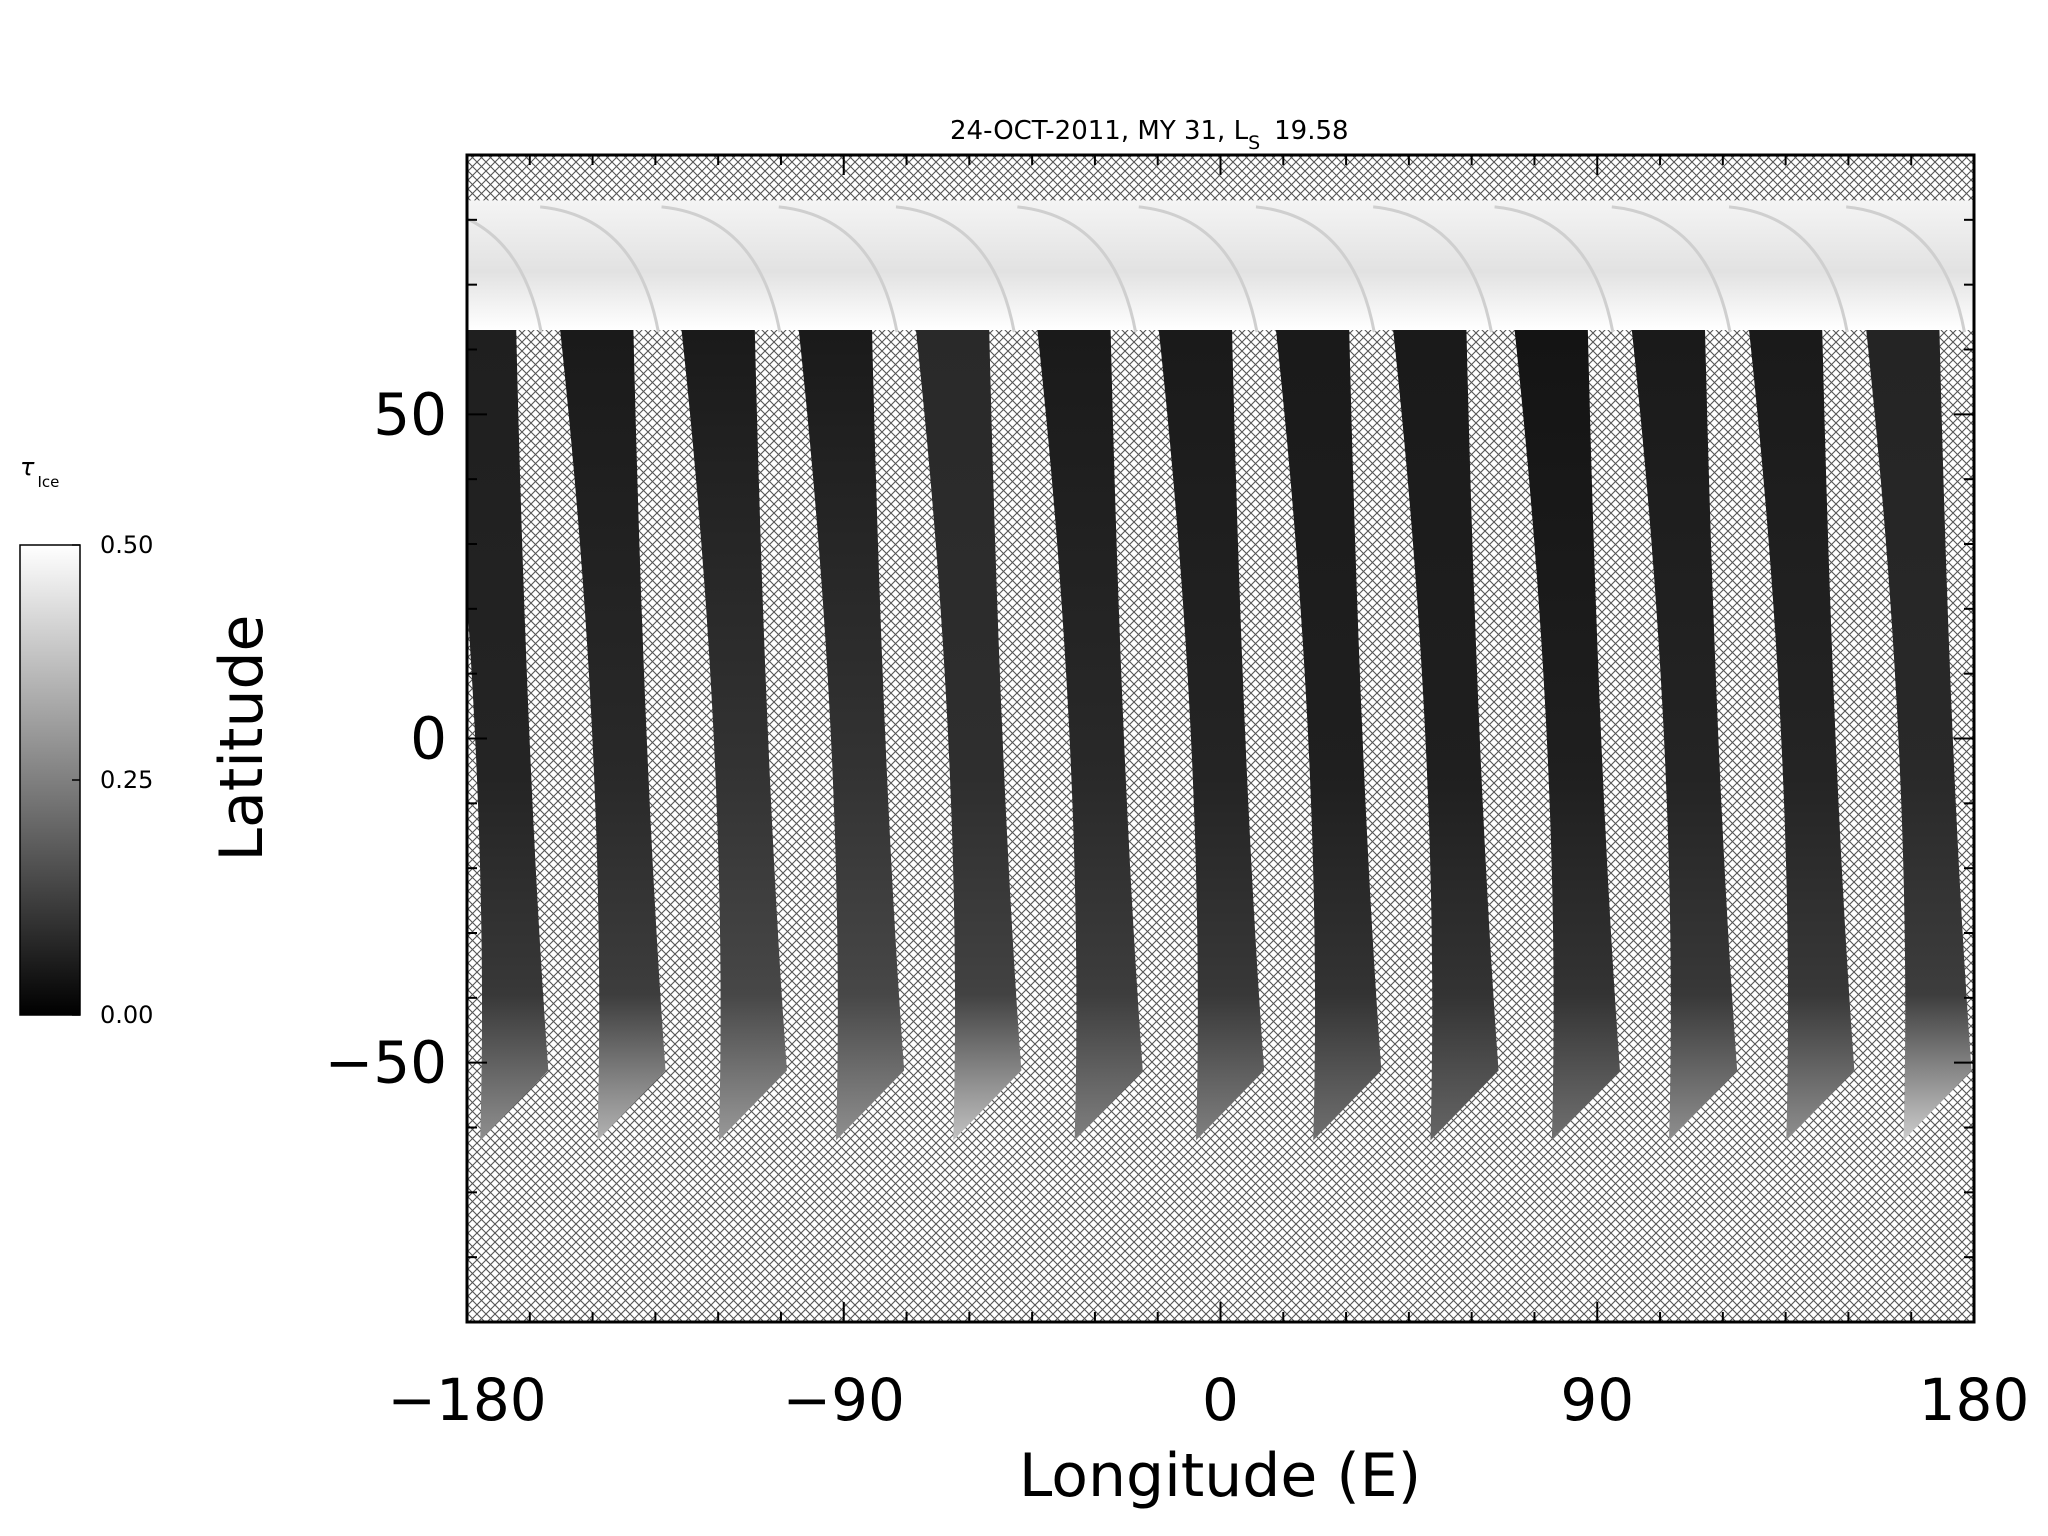 The height and width of the screenshot is (1536, 2048). I want to click on y-tick-labels: −50 0 50, so click(386, 738).